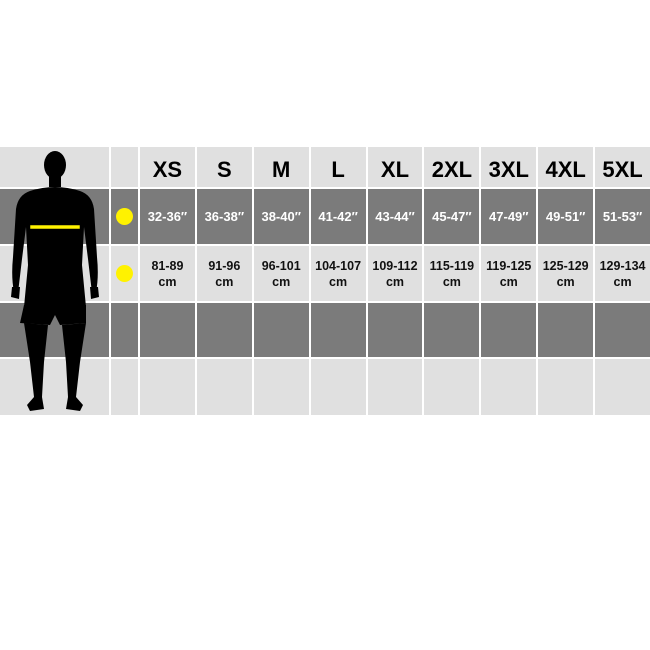 The image size is (650, 650). What do you see at coordinates (452, 216) in the screenshot?
I see `chest-inches-cell: 45-47″` at bounding box center [452, 216].